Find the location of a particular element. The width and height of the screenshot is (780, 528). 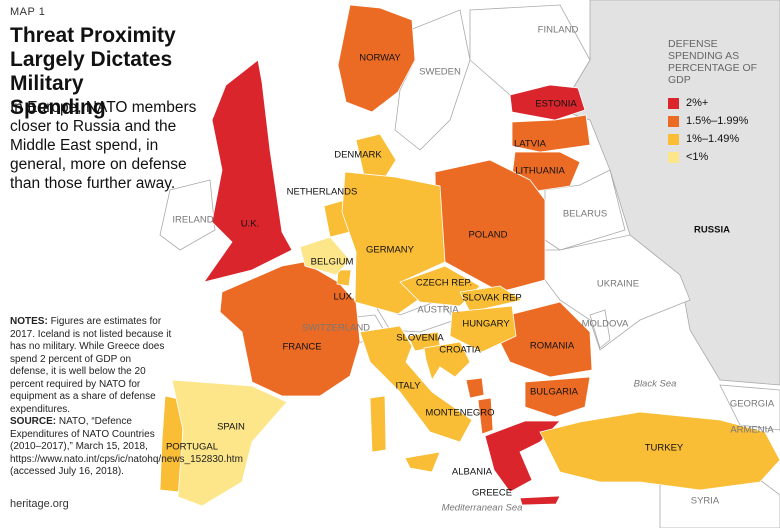

country-label: GERMANY is located at coordinates (390, 250).